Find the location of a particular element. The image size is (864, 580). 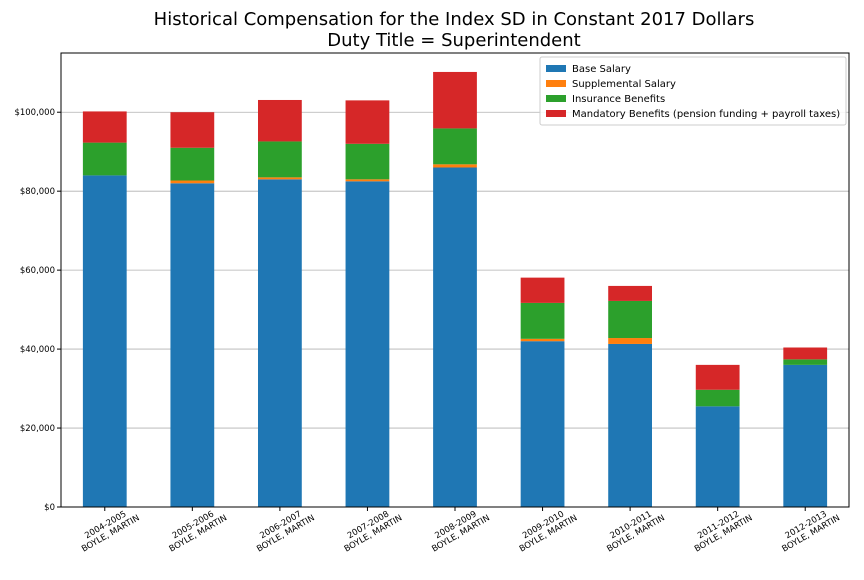

legend-label: Insurance Benefits is located at coordinates (618, 99).